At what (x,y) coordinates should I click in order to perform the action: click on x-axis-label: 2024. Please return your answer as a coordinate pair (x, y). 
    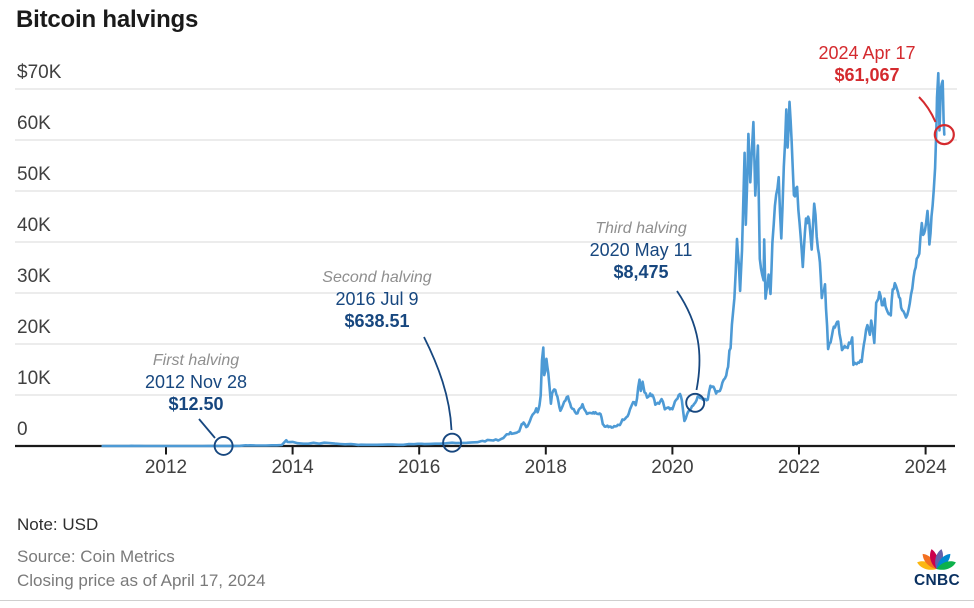
    Looking at the image, I should click on (925, 467).